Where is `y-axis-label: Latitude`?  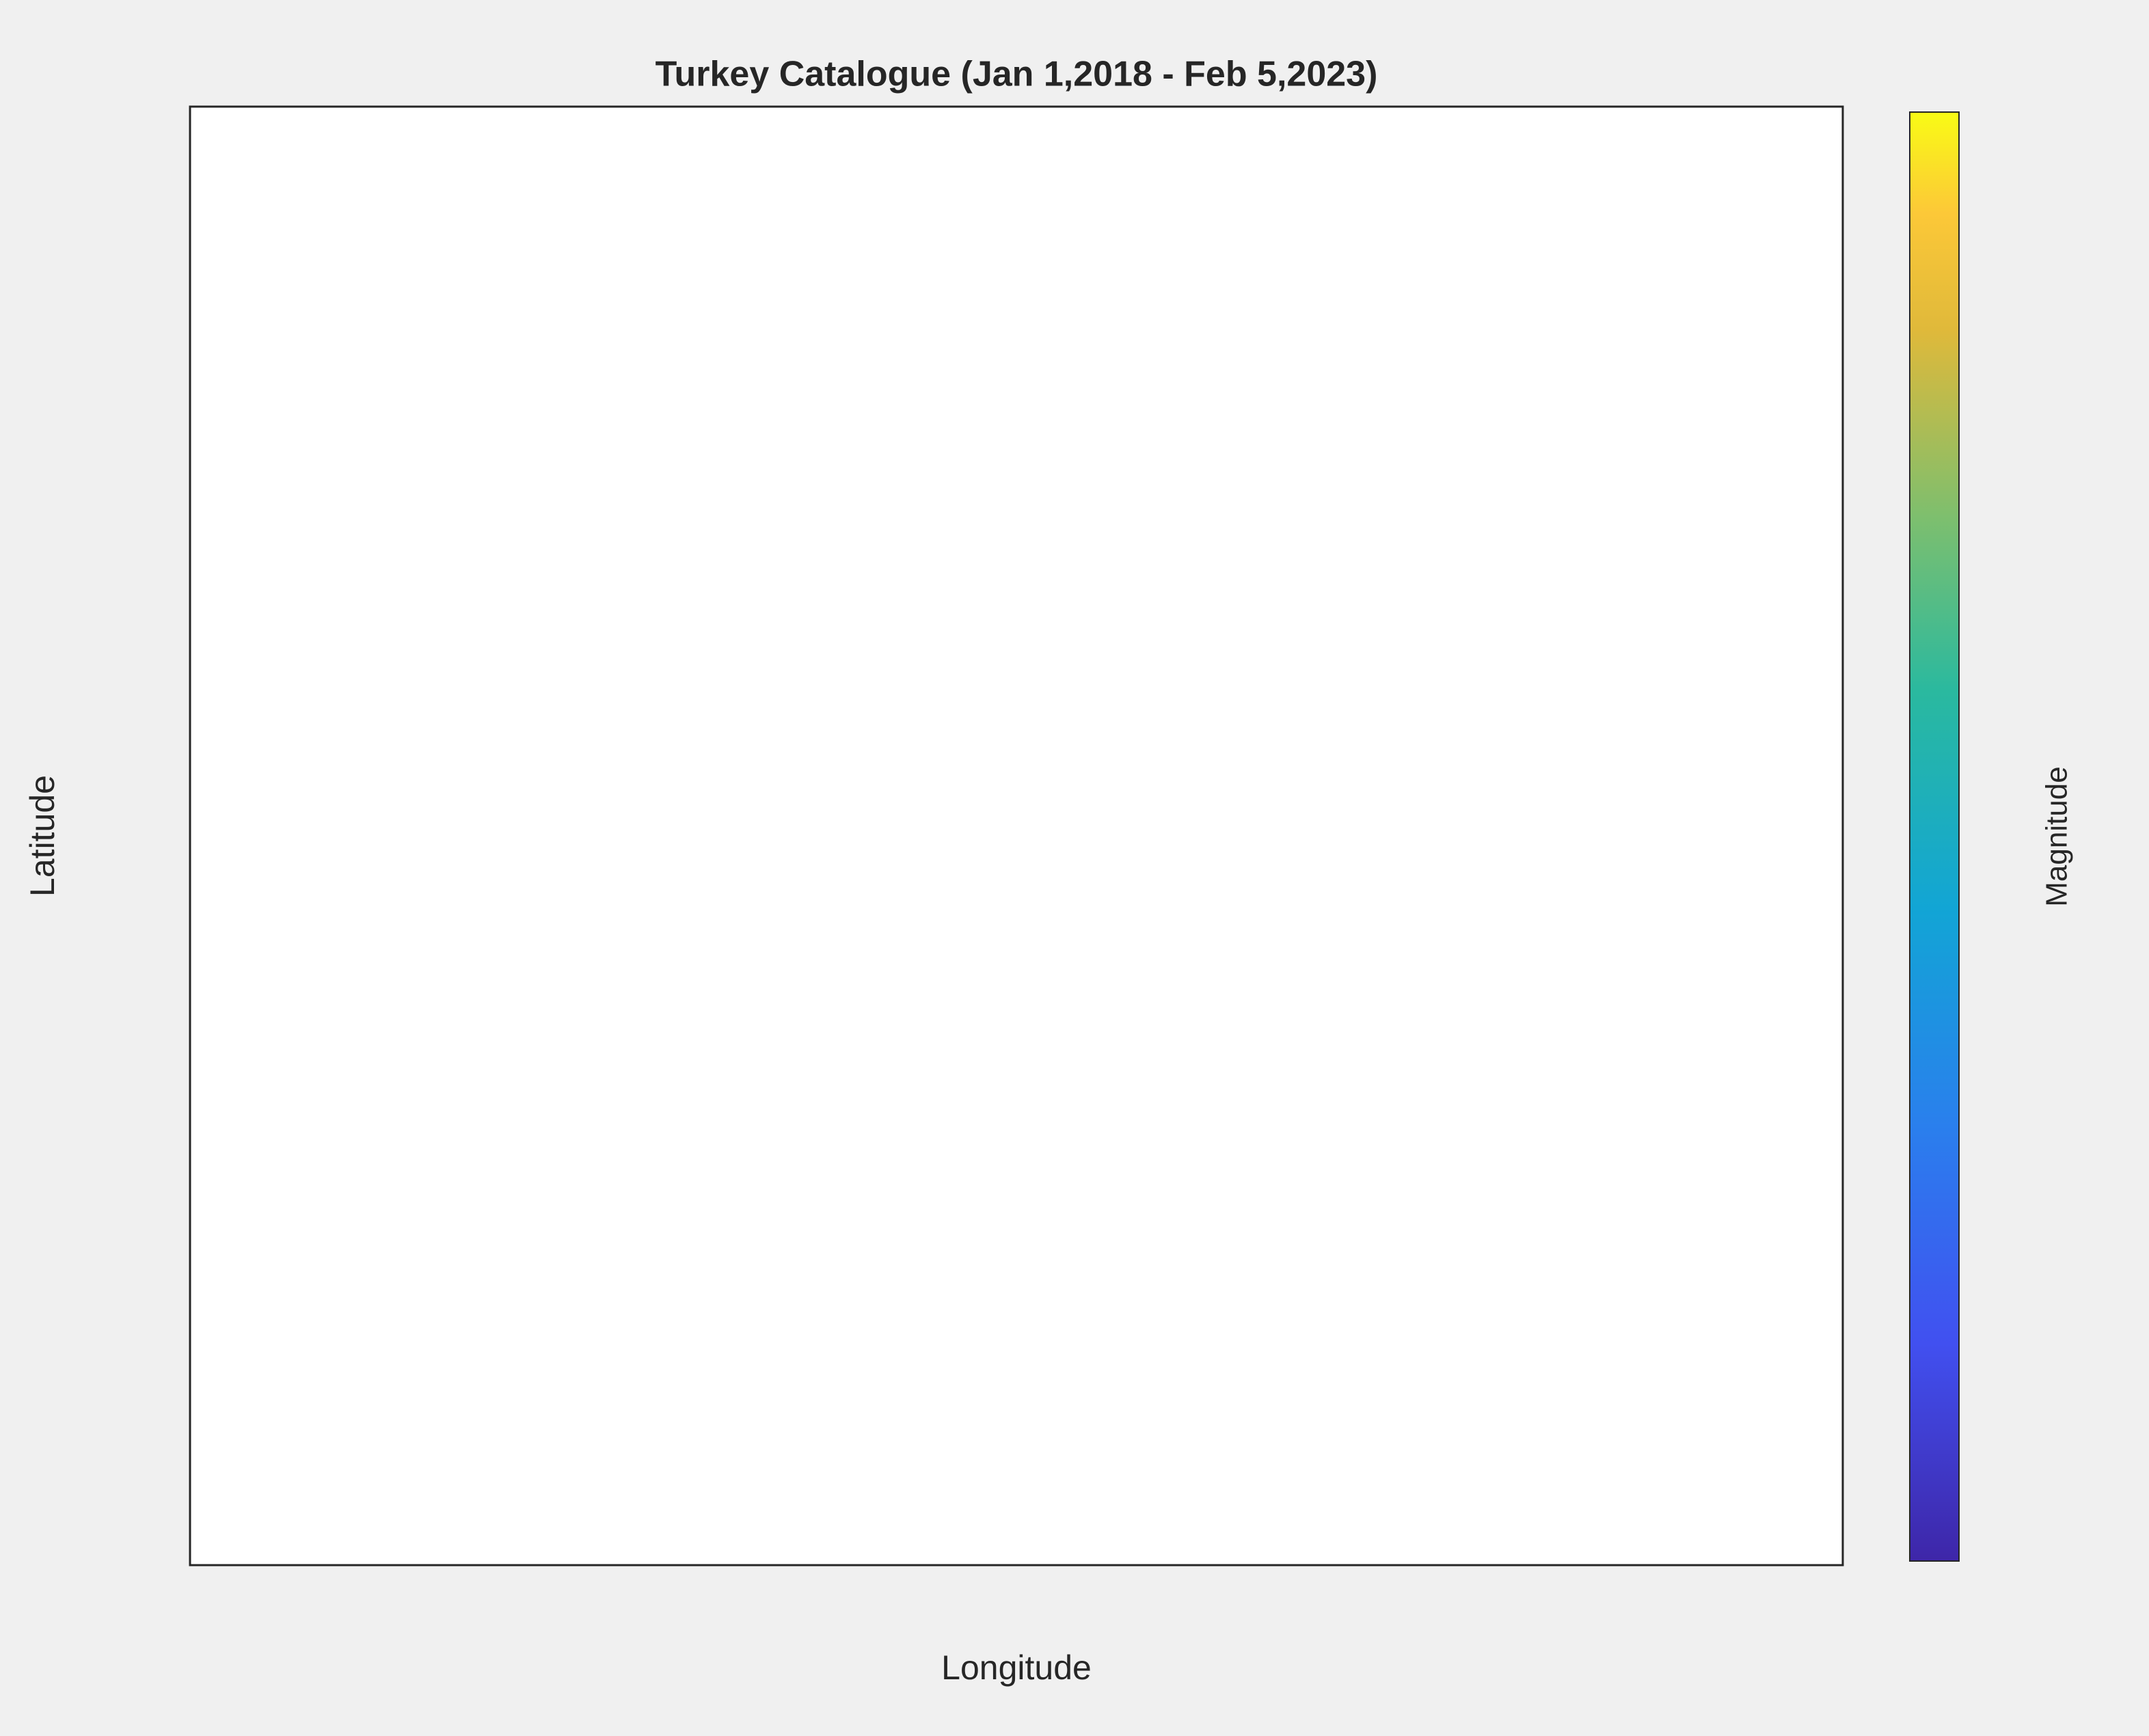
y-axis-label: Latitude is located at coordinates (42, 836).